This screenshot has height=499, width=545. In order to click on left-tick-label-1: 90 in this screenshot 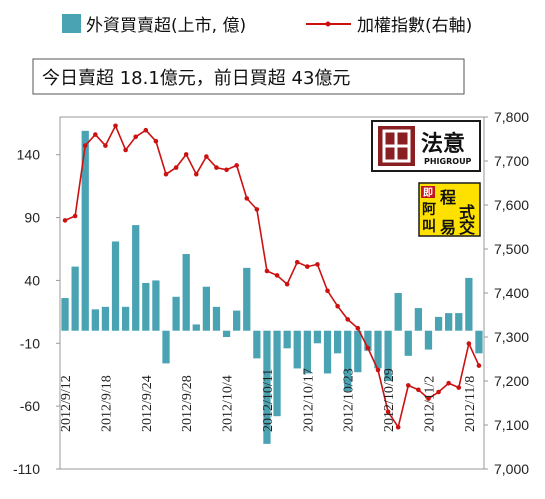, I will do `click(32, 218)`.